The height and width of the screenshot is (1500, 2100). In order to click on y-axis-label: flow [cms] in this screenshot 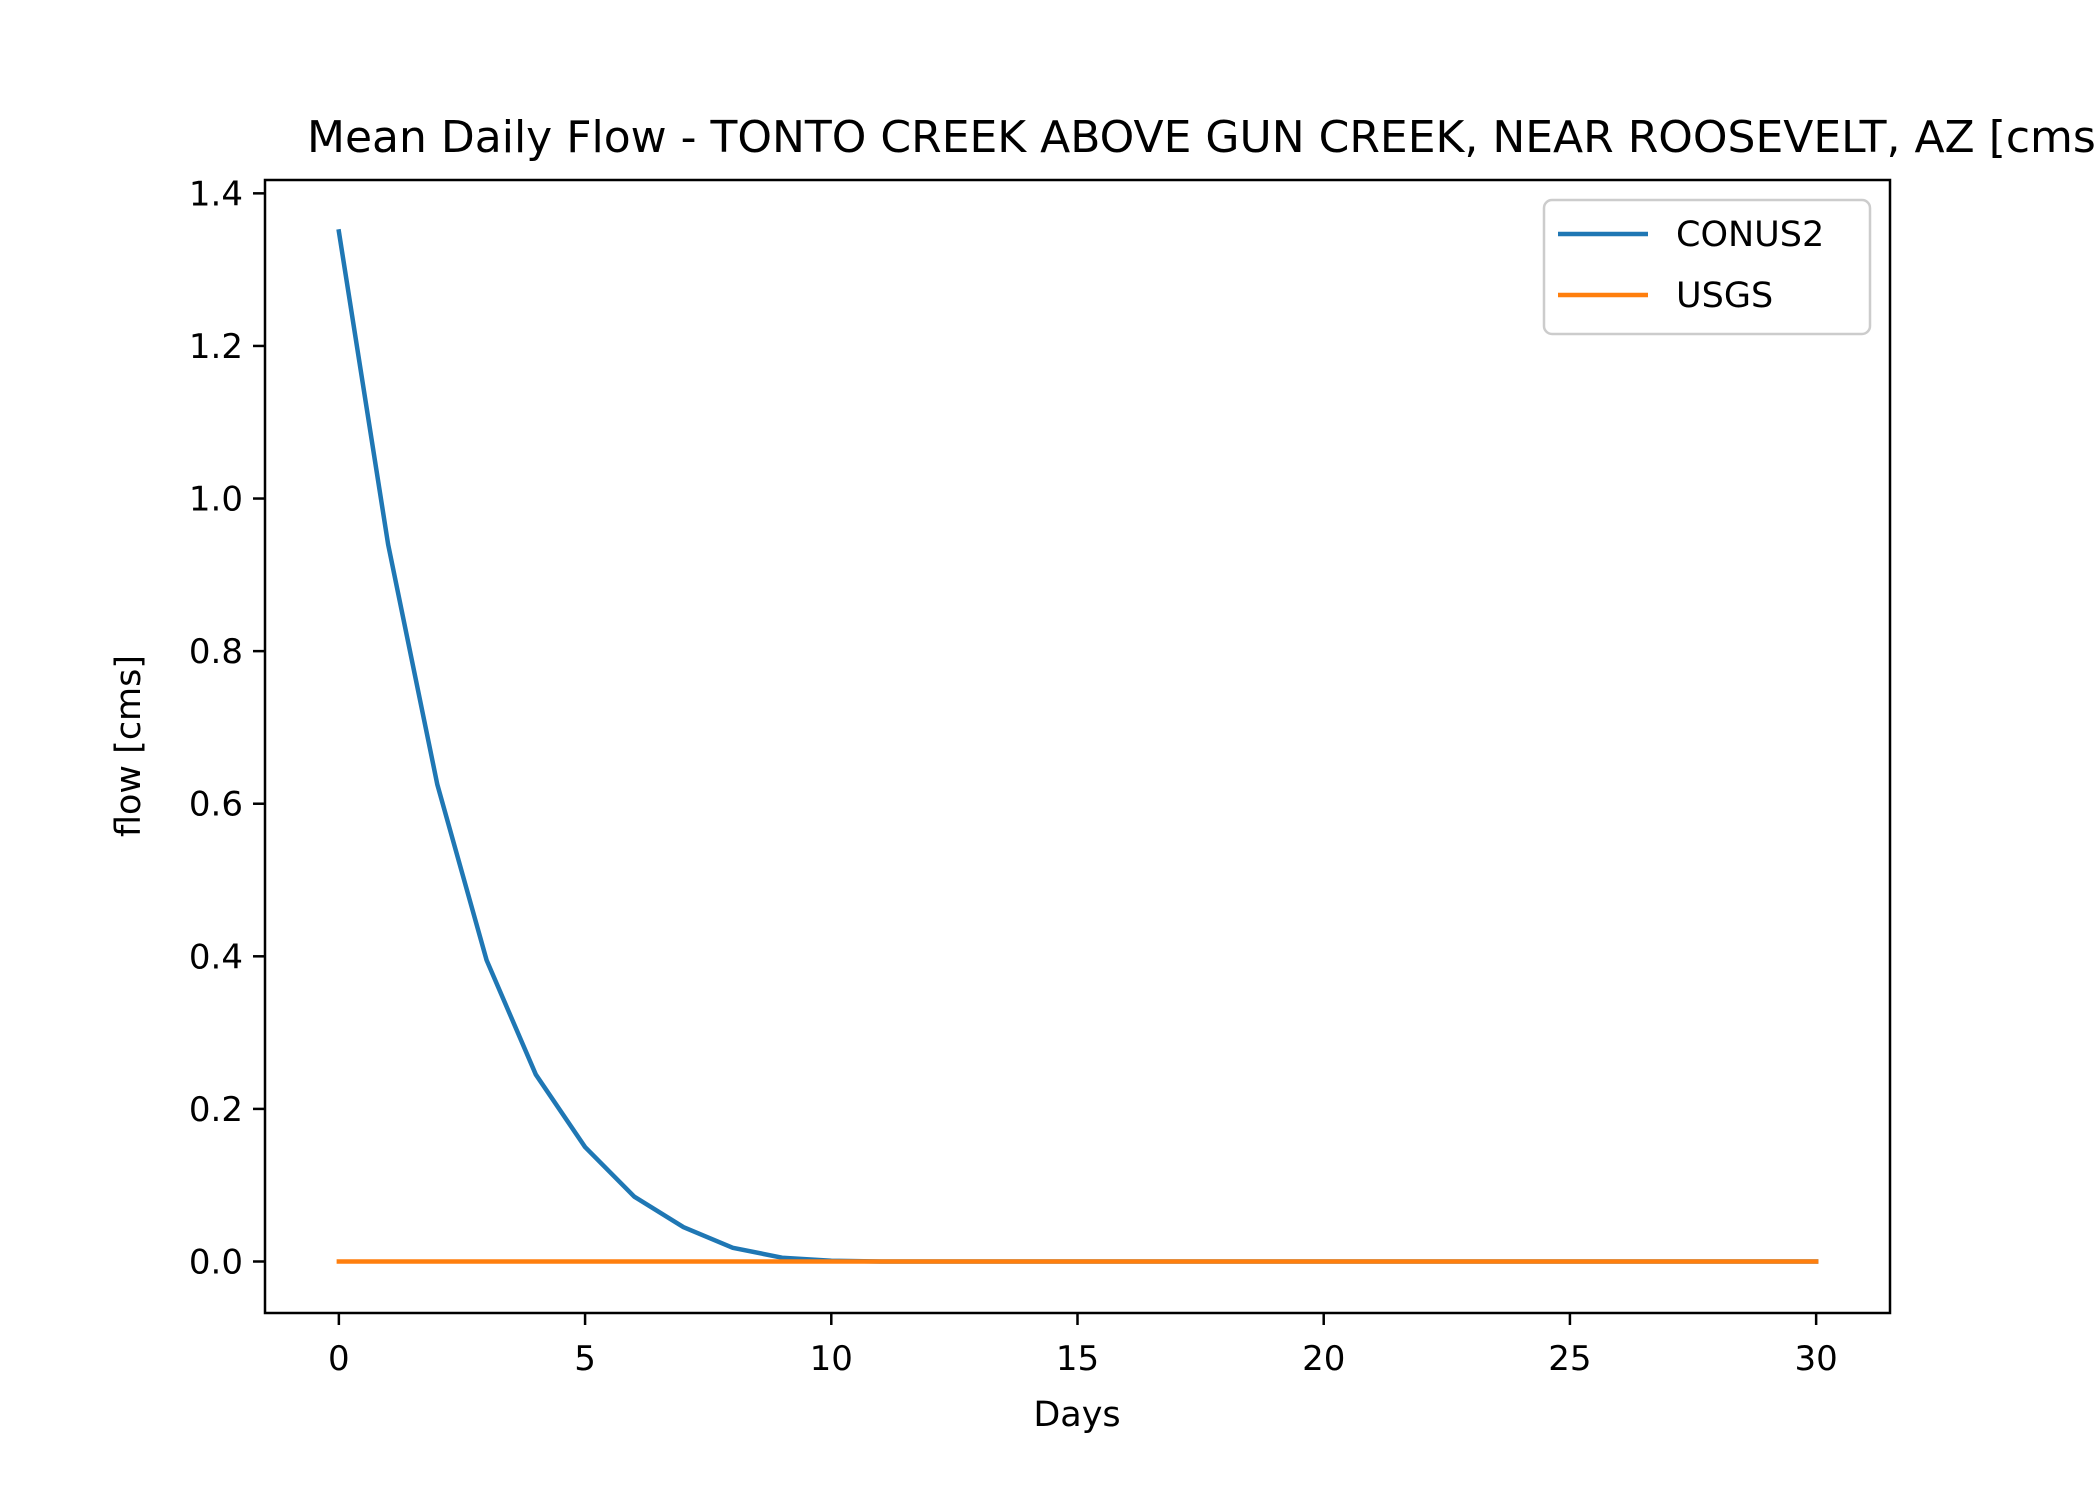, I will do `click(129, 746)`.